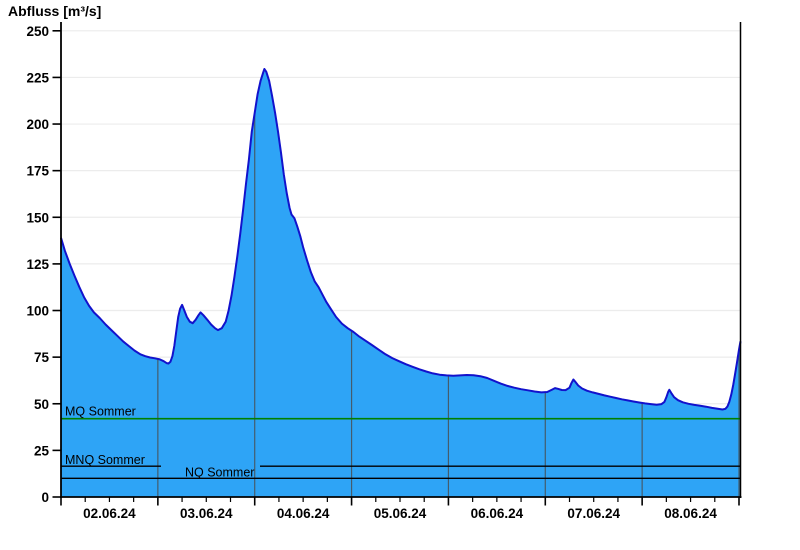 The height and width of the screenshot is (550, 800). I want to click on chart-title: Abfluss [m³/s], so click(55, 11).